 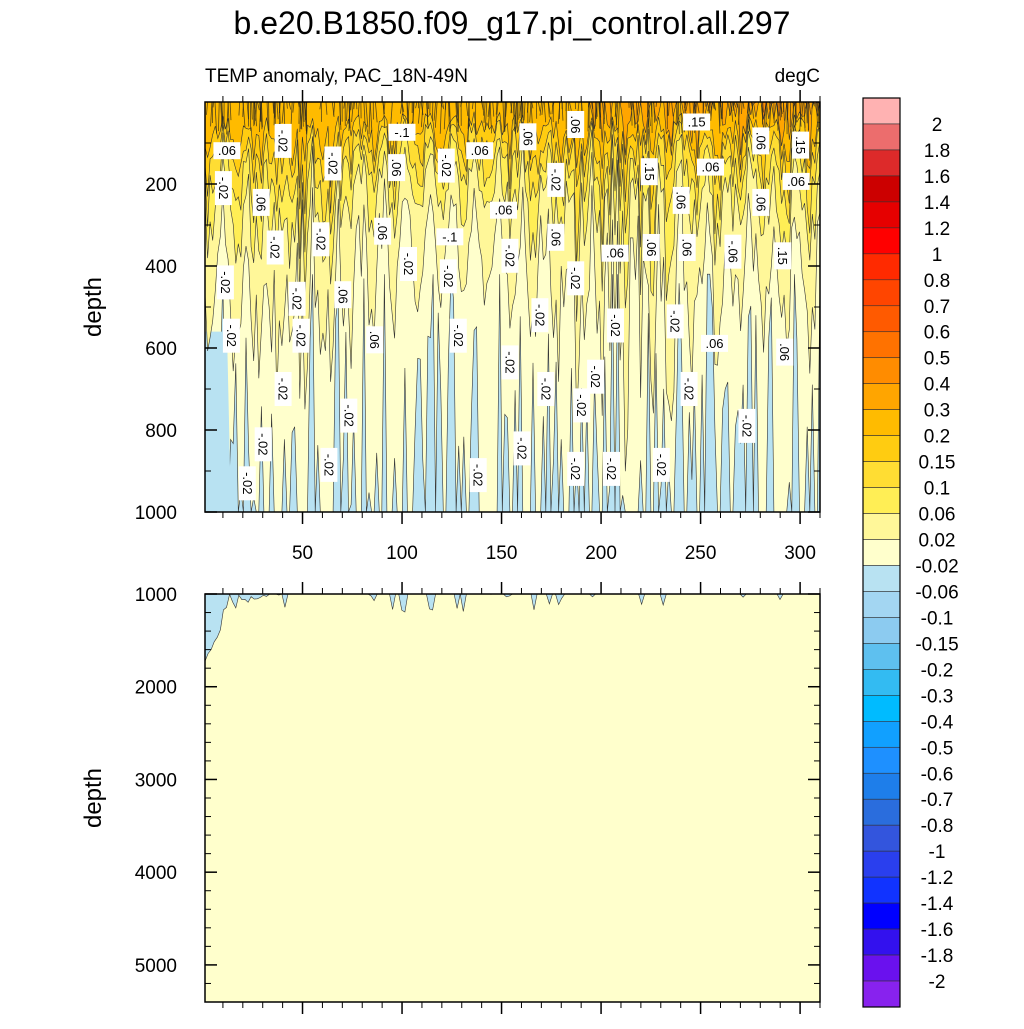 What do you see at coordinates (156, 688) in the screenshot?
I see `lower-y-tick-label: 2000` at bounding box center [156, 688].